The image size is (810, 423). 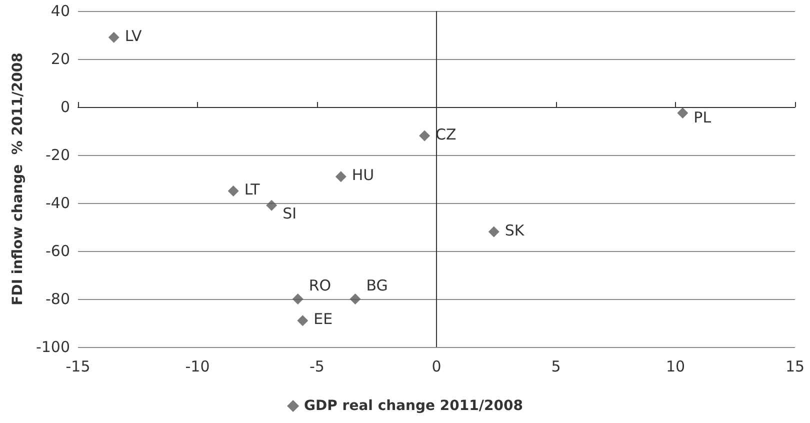 I want to click on annotation: HU, so click(x=363, y=175).